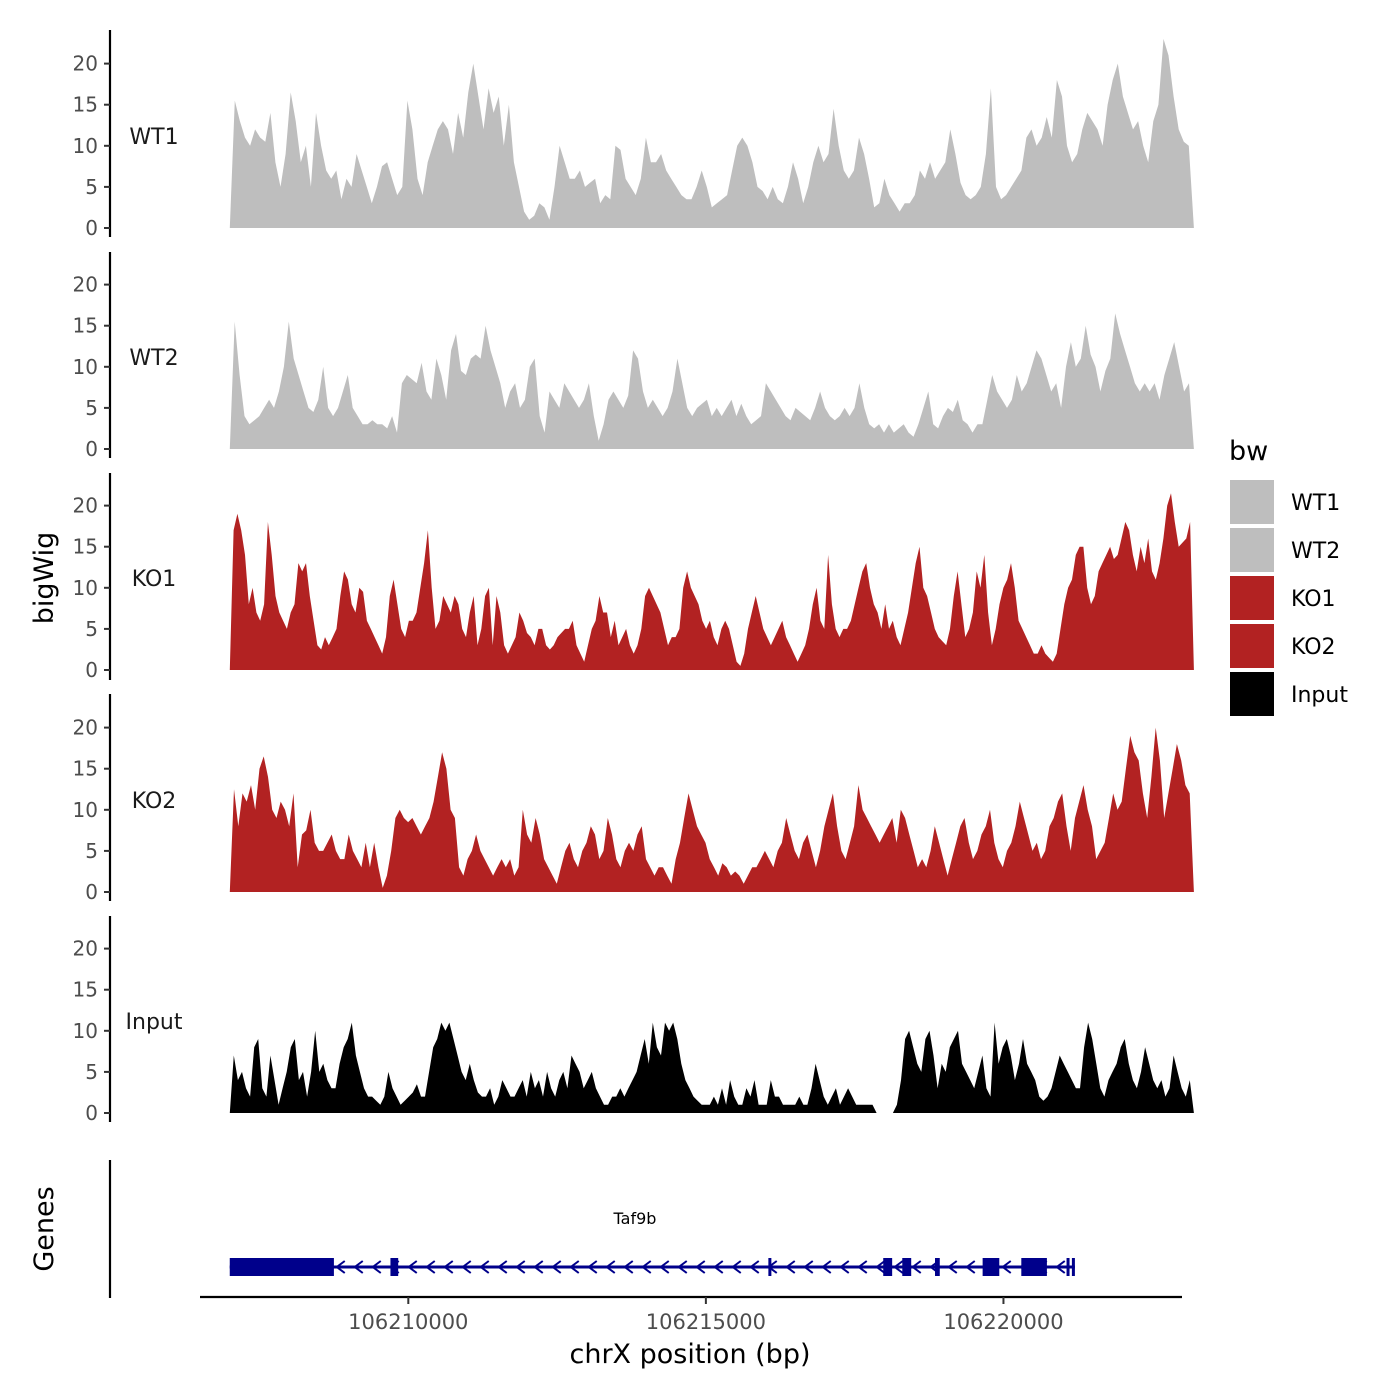 This screenshot has width=1400, height=1400. Describe the element at coordinates (706, 1322) in the screenshot. I see `x-tick-label: 106215000` at that location.